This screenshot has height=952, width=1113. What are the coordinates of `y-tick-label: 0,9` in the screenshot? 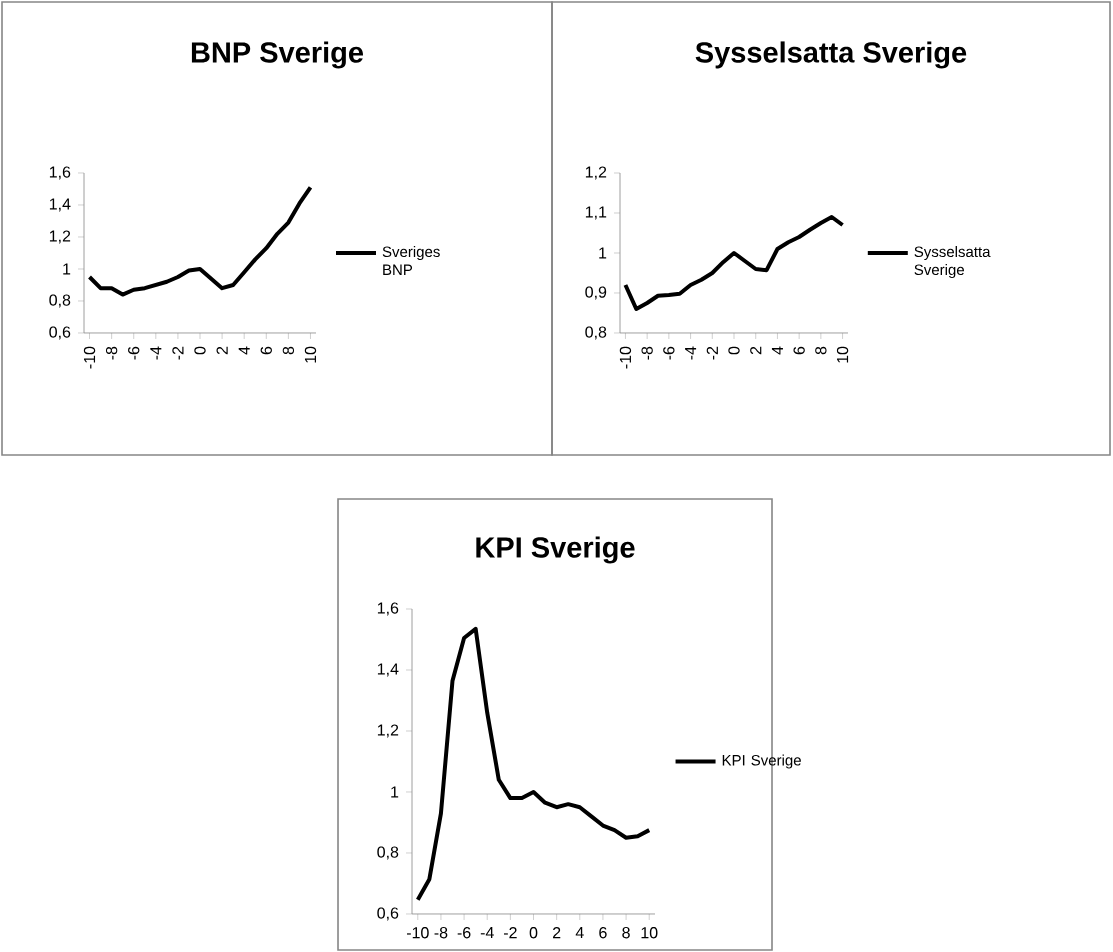 It's located at (596, 293).